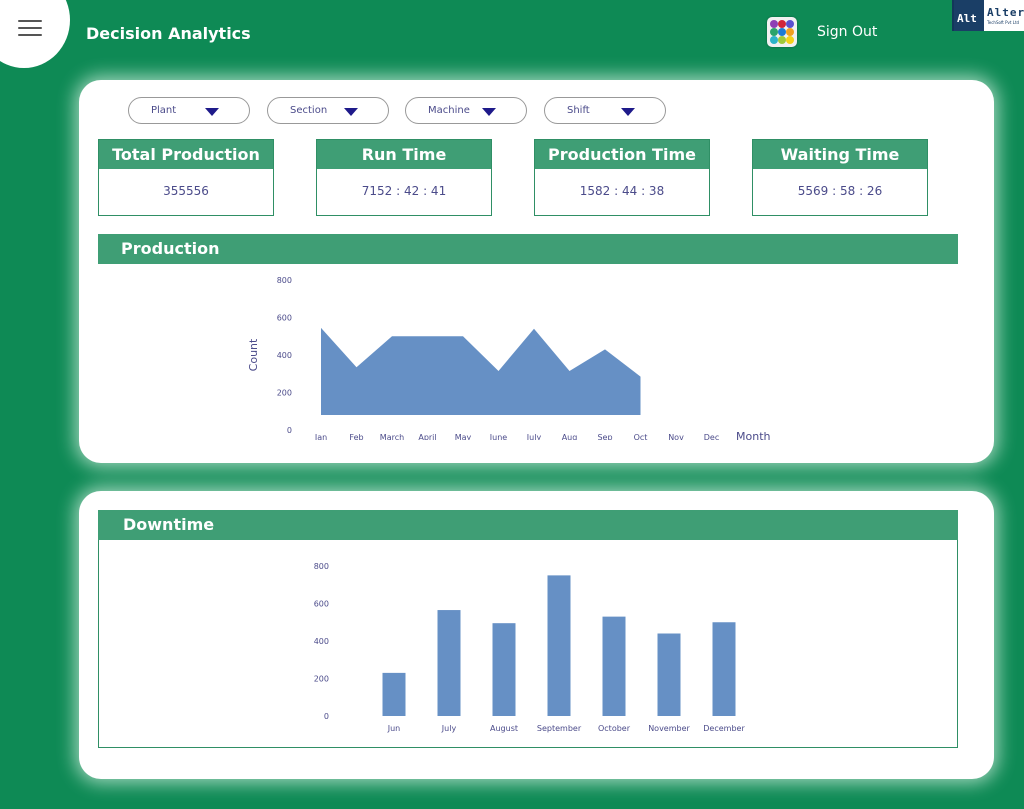 This screenshot has width=1024, height=809. Describe the element at coordinates (328, 110) in the screenshot. I see `section-filter: Section` at that location.